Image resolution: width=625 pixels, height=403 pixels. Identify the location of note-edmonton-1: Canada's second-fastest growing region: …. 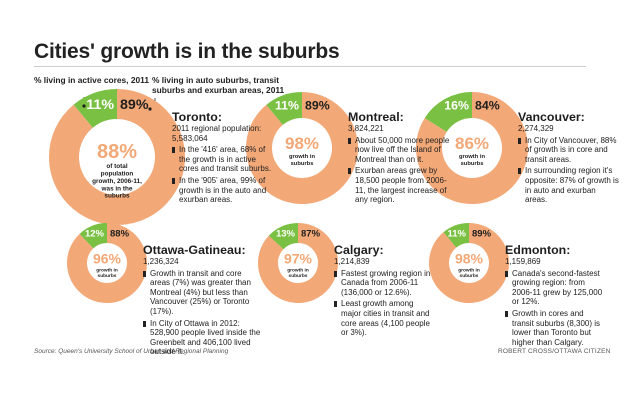
(555, 288).